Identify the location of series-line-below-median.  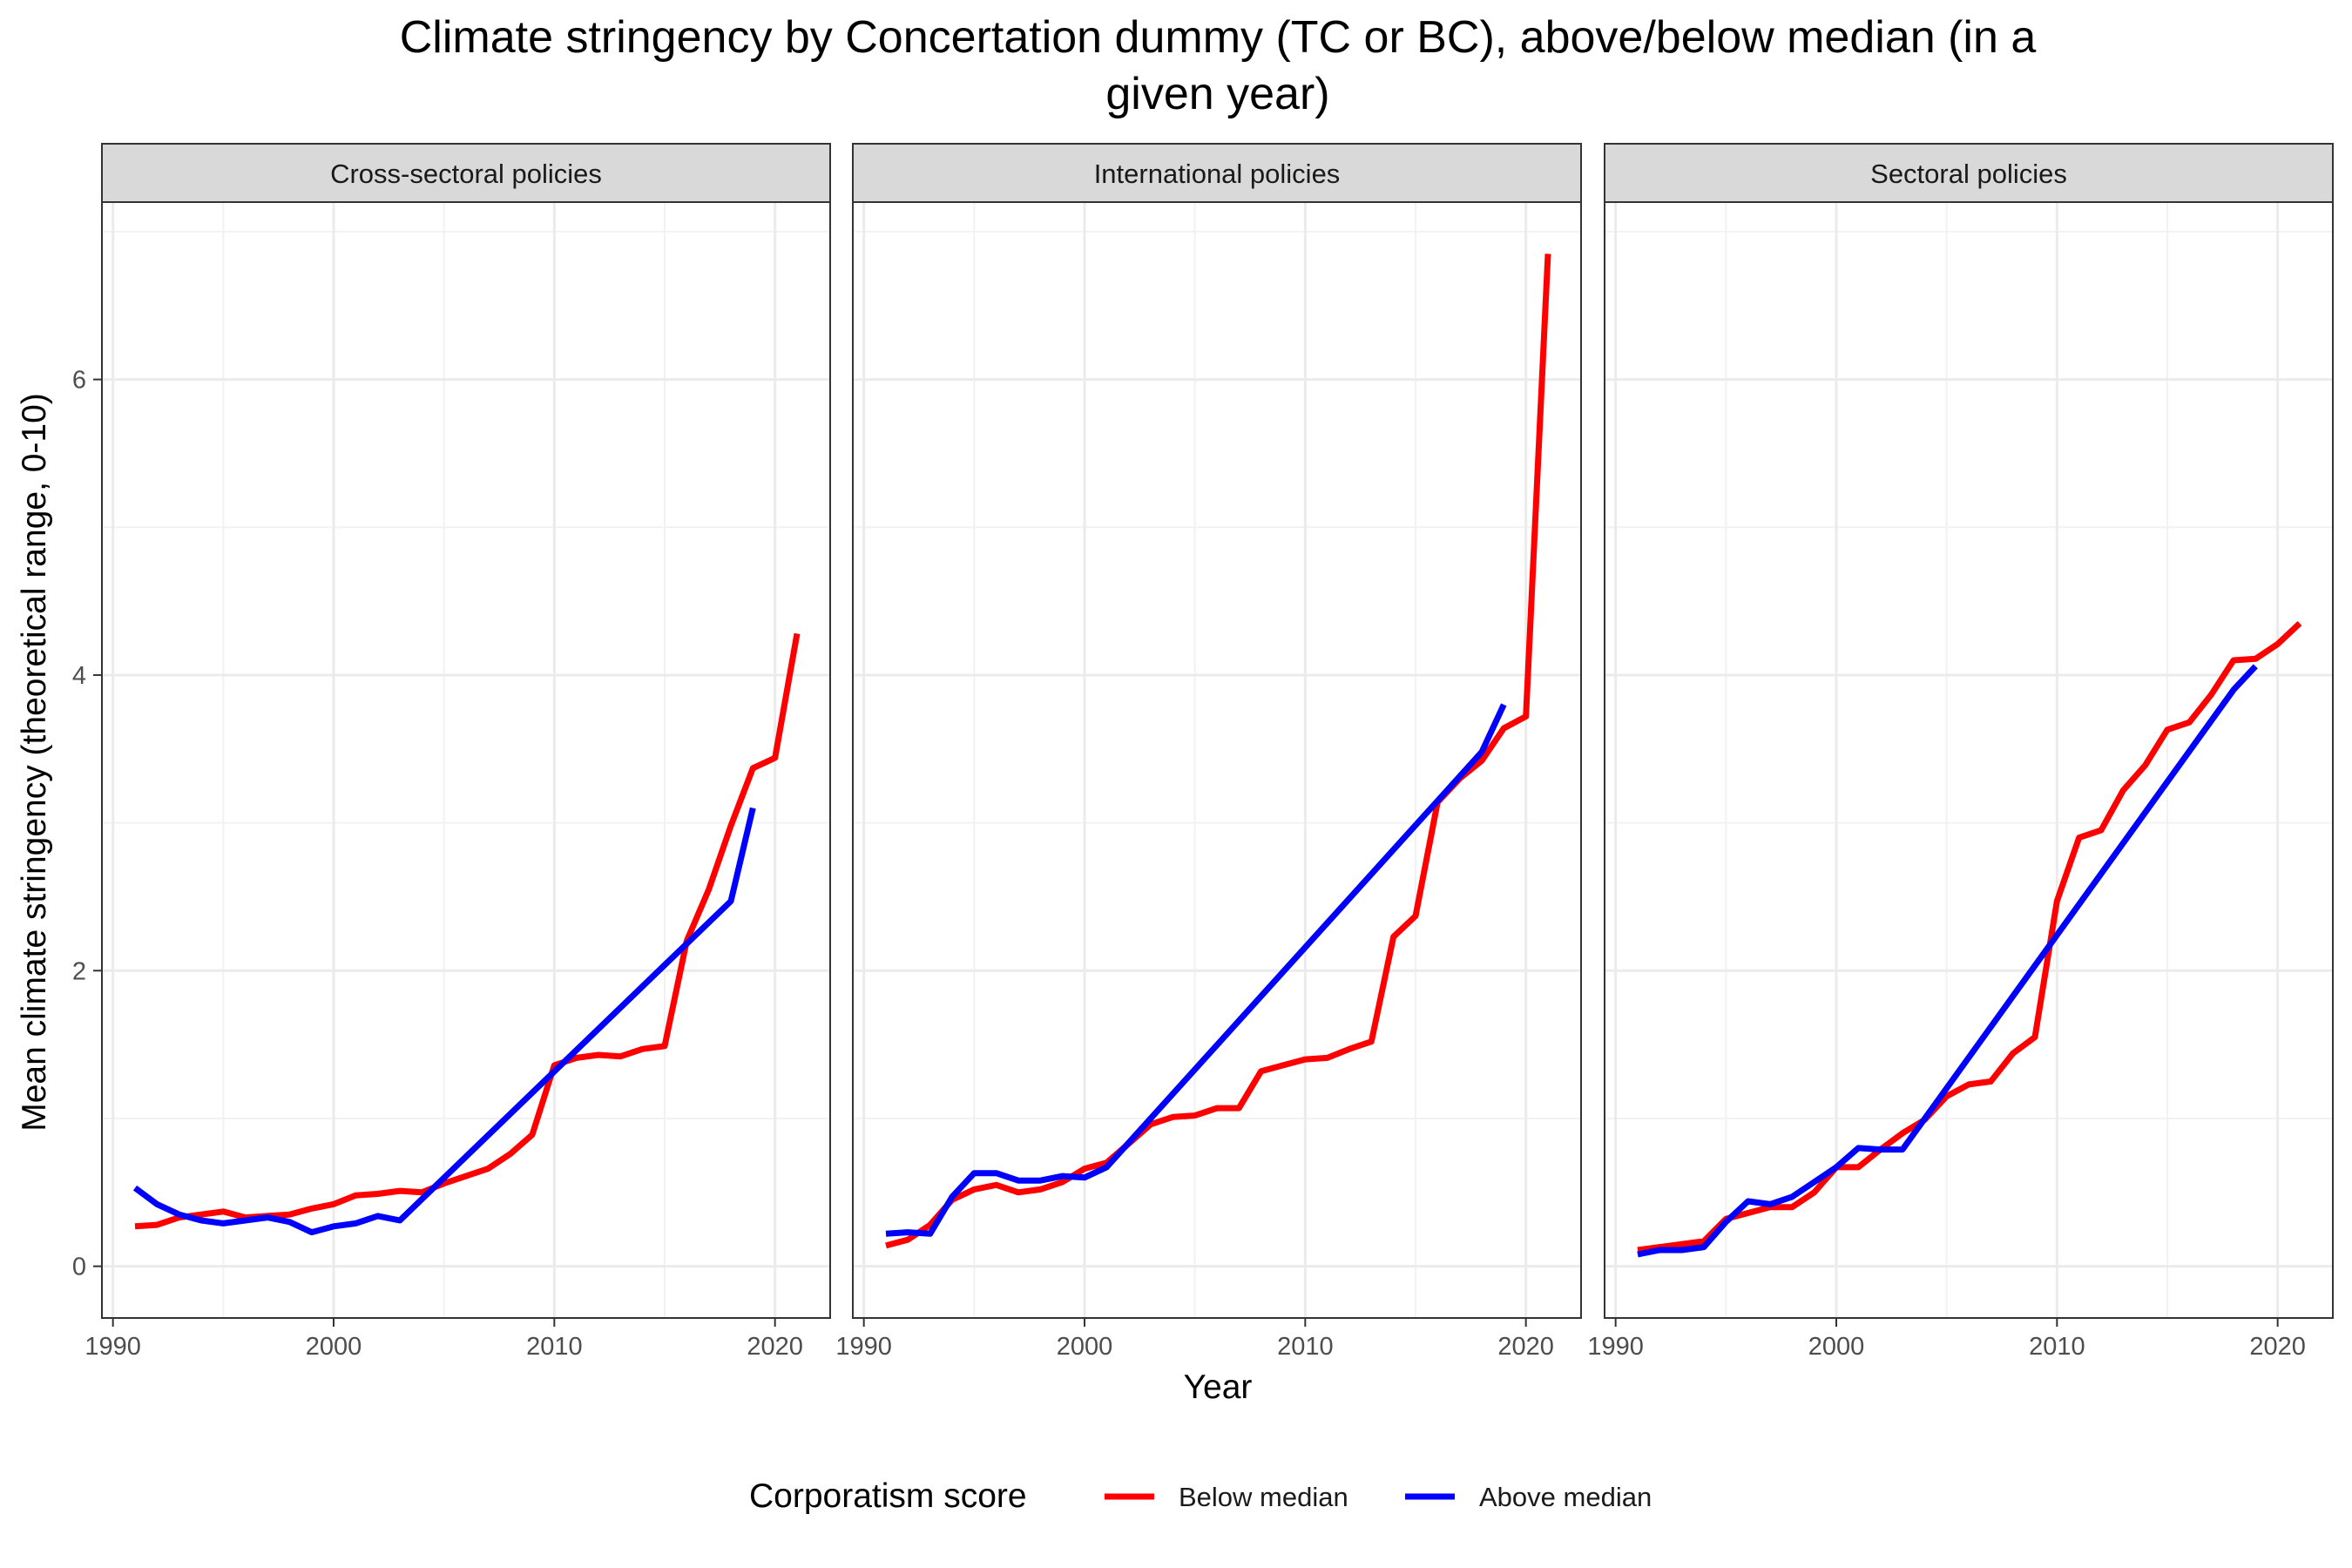
(1970, 937).